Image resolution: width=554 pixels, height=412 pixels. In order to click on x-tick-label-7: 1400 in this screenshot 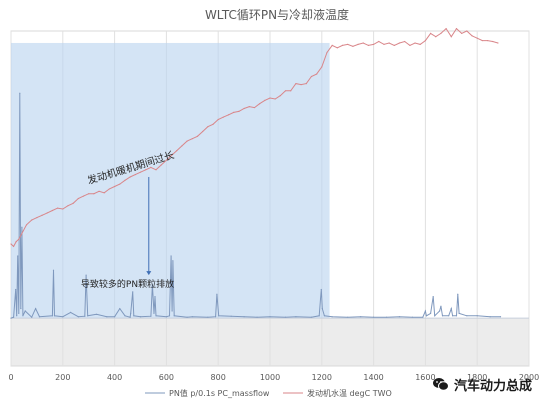, I will do `click(373, 377)`.